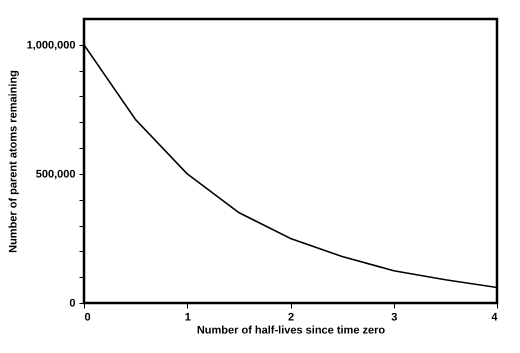  Describe the element at coordinates (394, 318) in the screenshot. I see `x-tick-label: 3` at that location.